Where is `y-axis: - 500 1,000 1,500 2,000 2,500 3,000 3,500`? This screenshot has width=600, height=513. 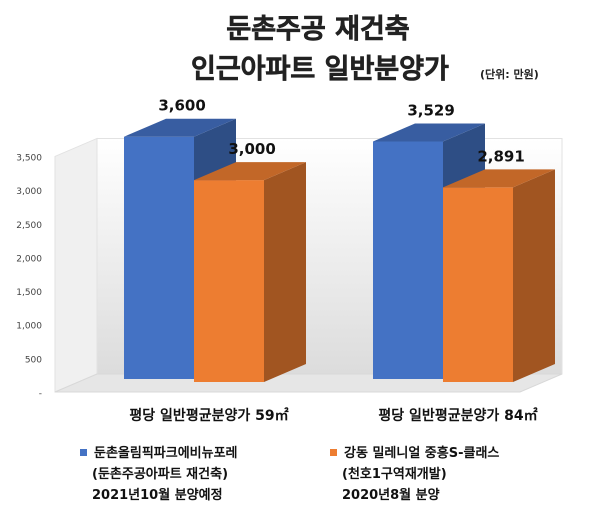 y-axis: - 500 1,000 1,500 2,000 2,500 3,000 3,500 is located at coordinates (29, 276).